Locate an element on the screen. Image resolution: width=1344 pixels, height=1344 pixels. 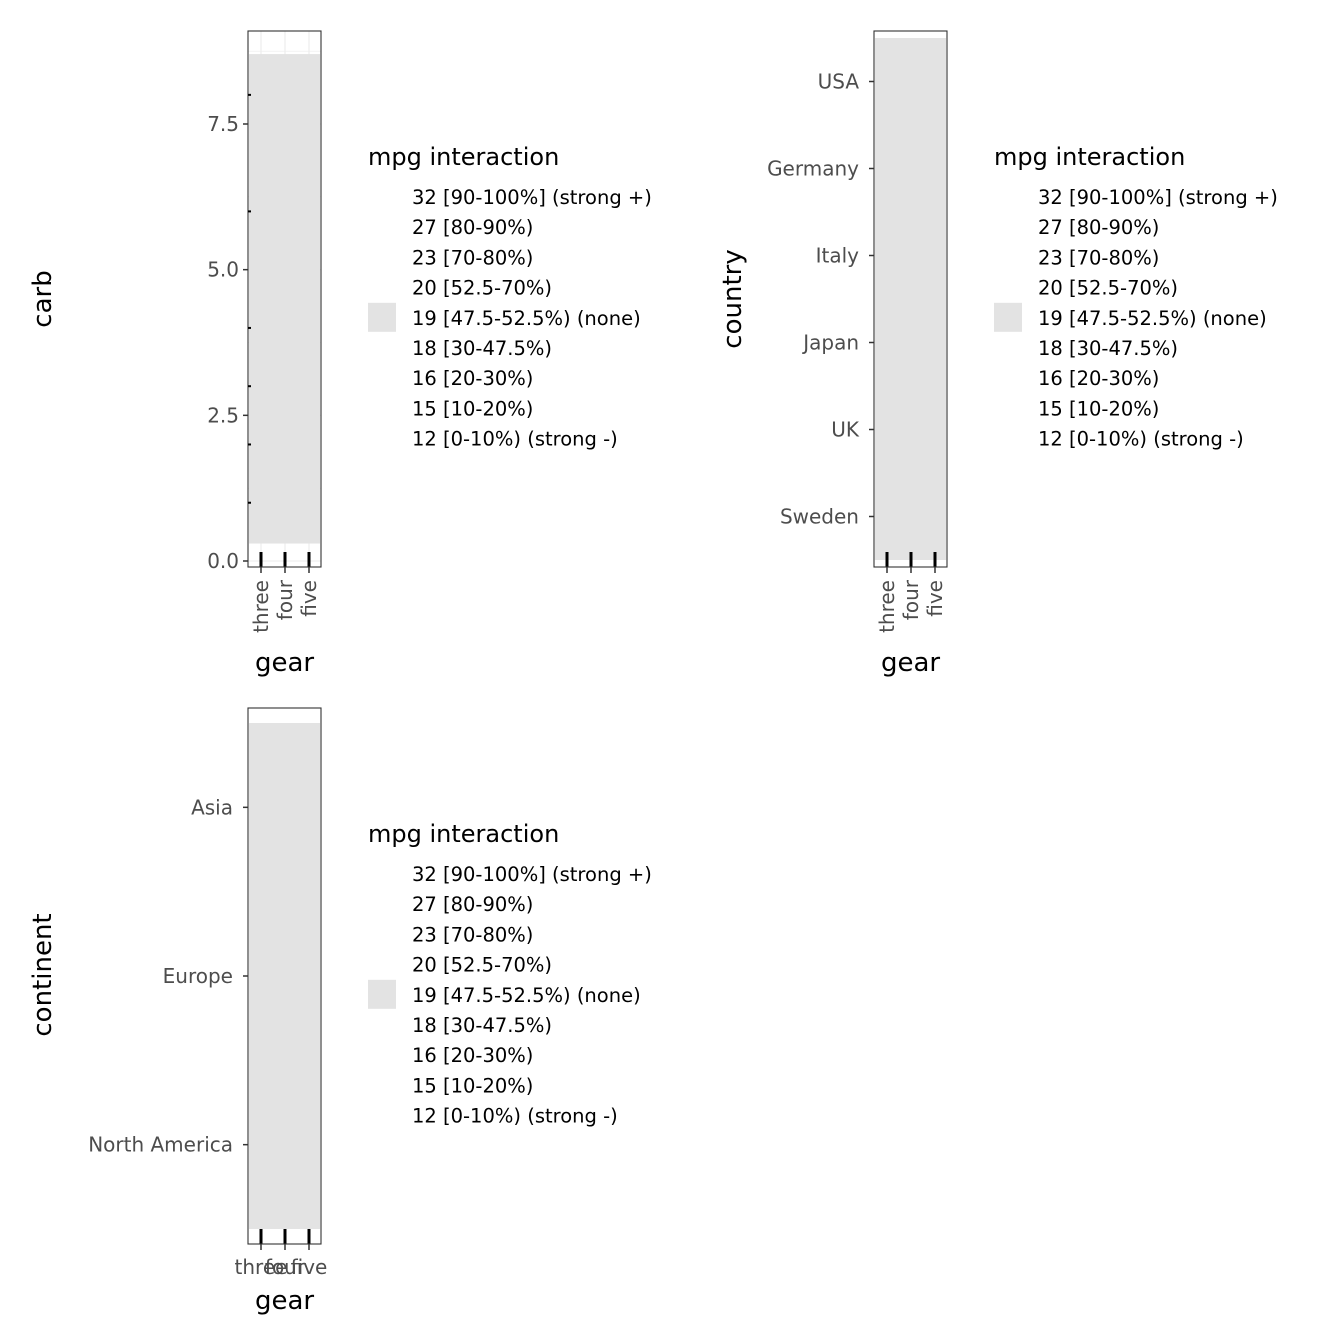
x-tick-label: four is located at coordinates (285, 1267).